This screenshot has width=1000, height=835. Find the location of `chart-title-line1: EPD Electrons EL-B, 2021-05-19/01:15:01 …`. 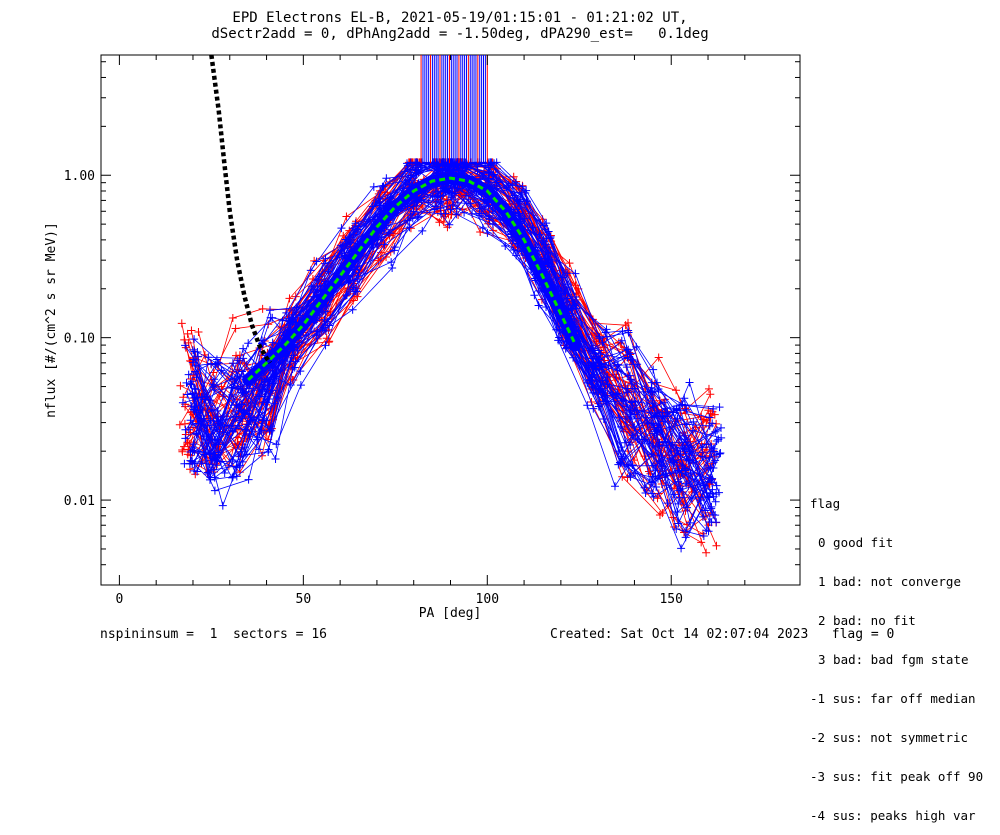

chart-title-line1: EPD Electrons EL-B, 2021-05-19/01:15:01 … is located at coordinates (460, 18).